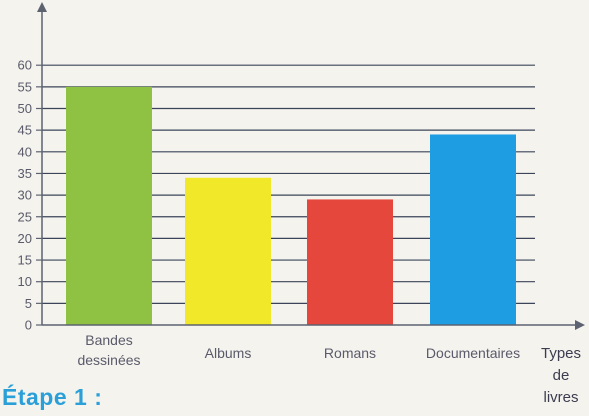 This screenshot has height=416, width=589. Describe the element at coordinates (25, 281) in the screenshot. I see `y-tick-label-10: 10` at that location.